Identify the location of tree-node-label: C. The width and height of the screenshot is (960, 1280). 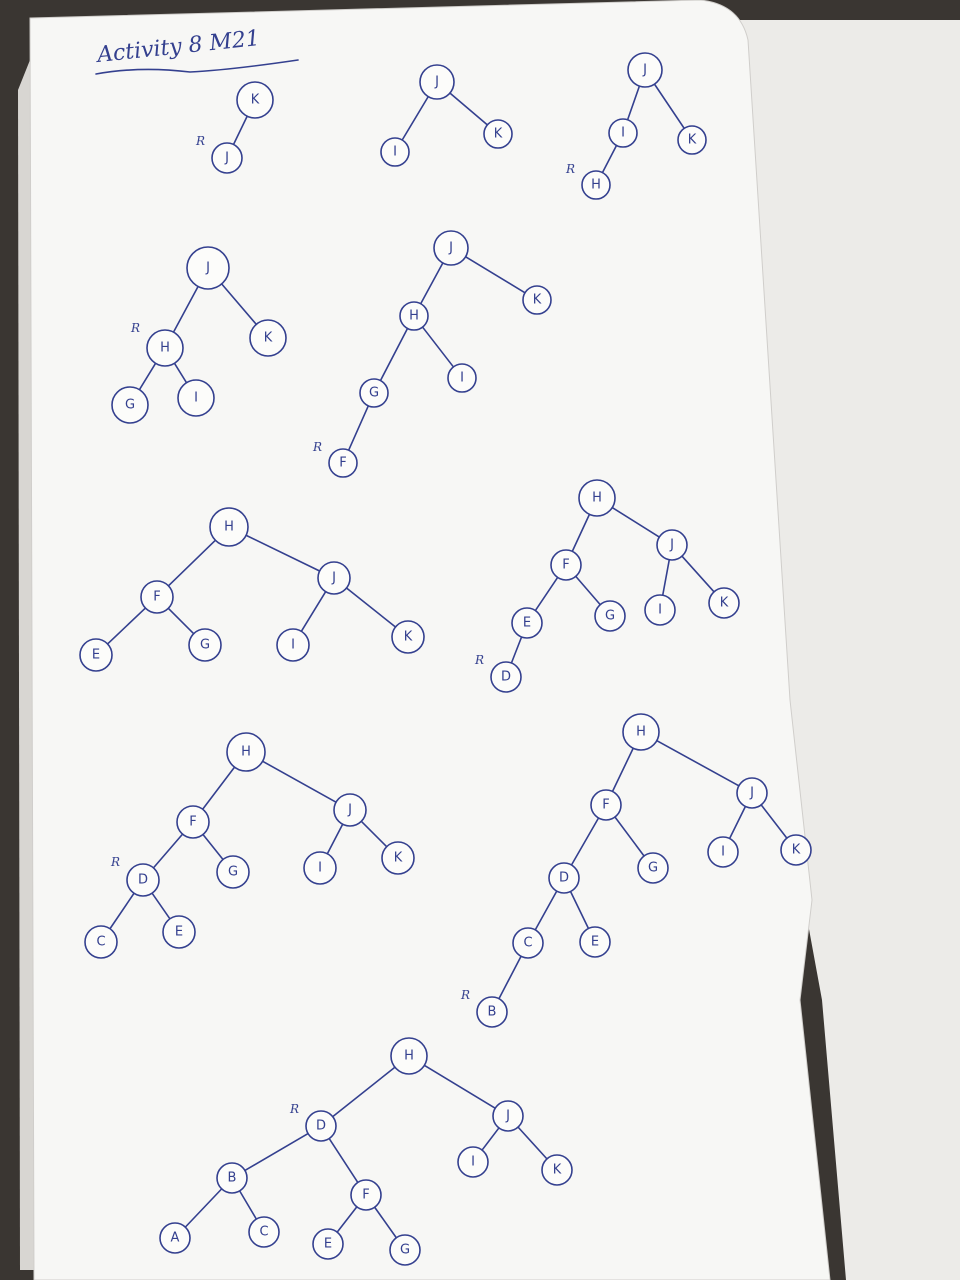
(100, 942).